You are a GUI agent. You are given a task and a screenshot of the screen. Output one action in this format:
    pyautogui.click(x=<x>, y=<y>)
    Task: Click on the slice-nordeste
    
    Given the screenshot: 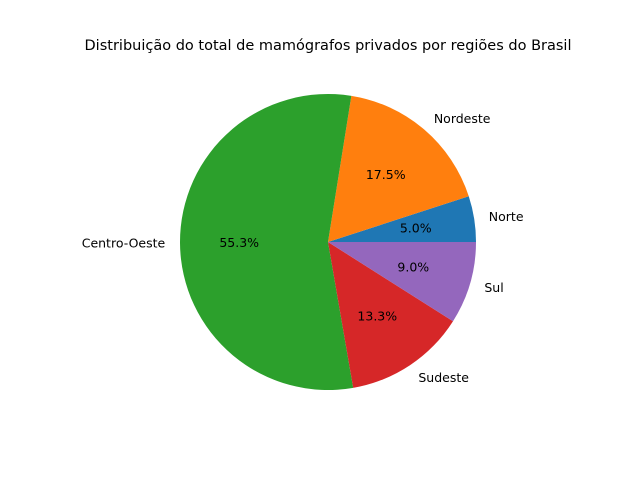 What is the action you would take?
    pyautogui.click(x=398, y=168)
    